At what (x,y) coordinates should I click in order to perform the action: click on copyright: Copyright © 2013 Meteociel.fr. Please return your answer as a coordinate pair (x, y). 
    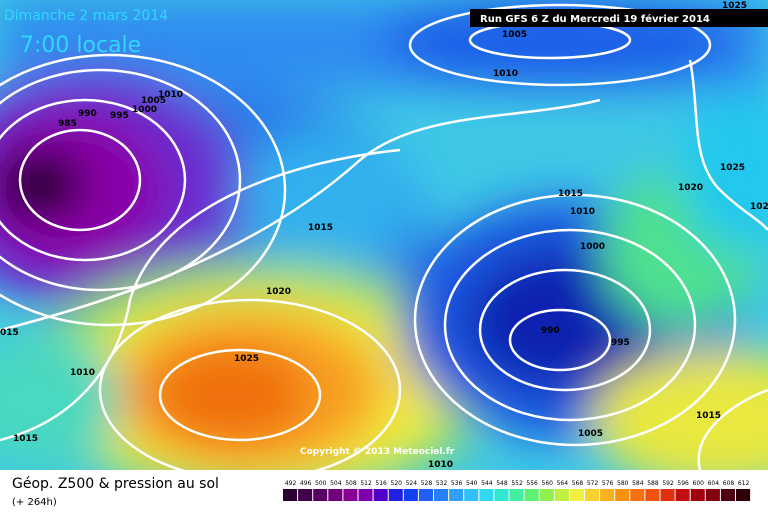
    Looking at the image, I should click on (377, 452).